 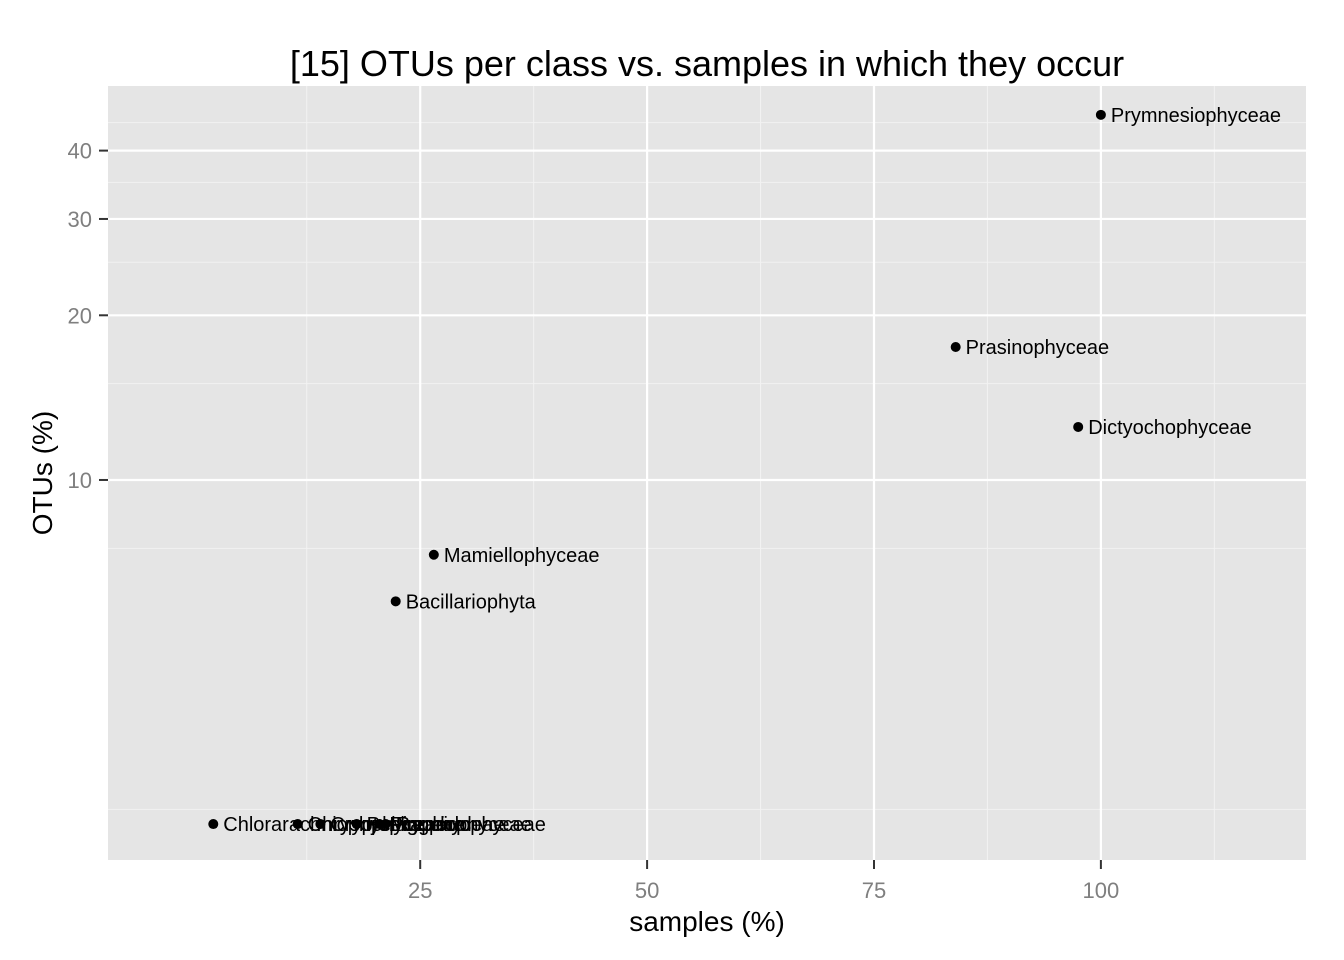 I want to click on data-point-label: Dictyochophyceae, so click(x=1169, y=428).